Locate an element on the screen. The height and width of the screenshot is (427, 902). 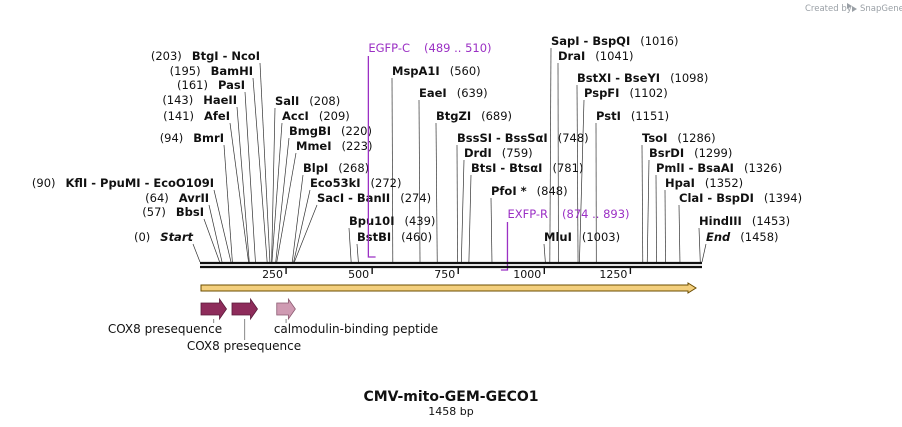
site-clai-bspdi-1394: ClaI - BspDI (1394) is located at coordinates (740, 198).